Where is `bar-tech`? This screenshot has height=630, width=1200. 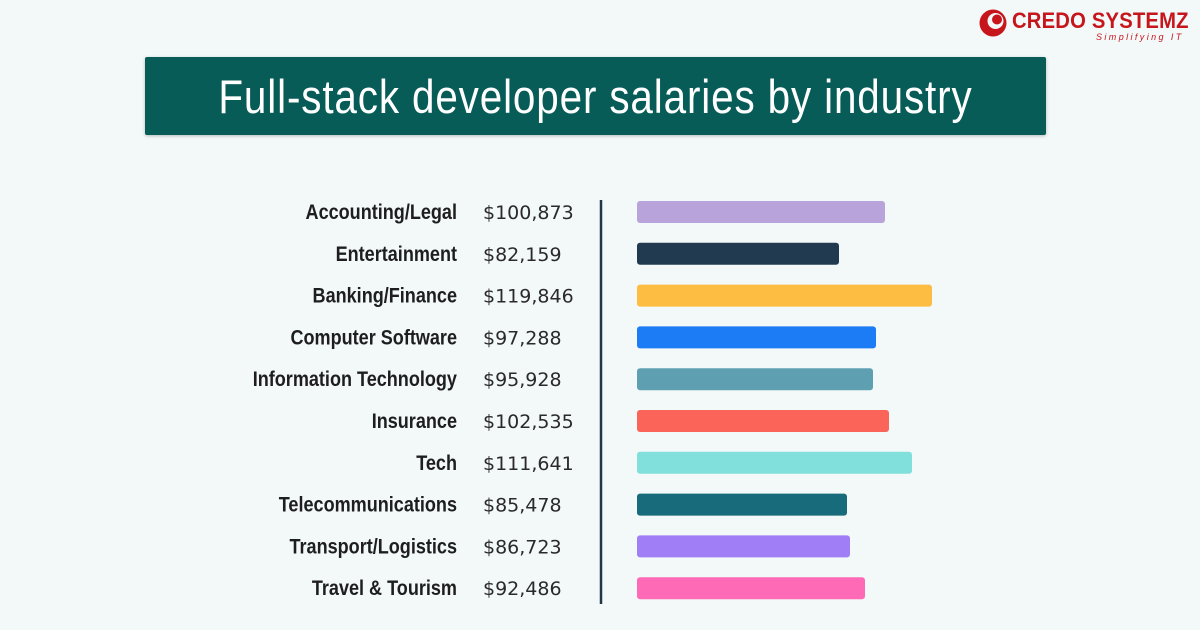
bar-tech is located at coordinates (774, 462).